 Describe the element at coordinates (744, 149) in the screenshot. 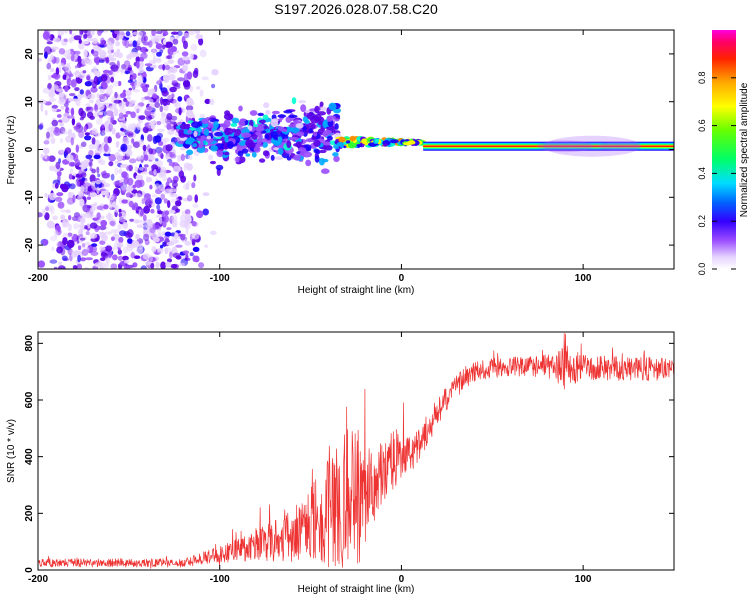

I see `colorbar-label: Normalized spectral amplitude` at that location.